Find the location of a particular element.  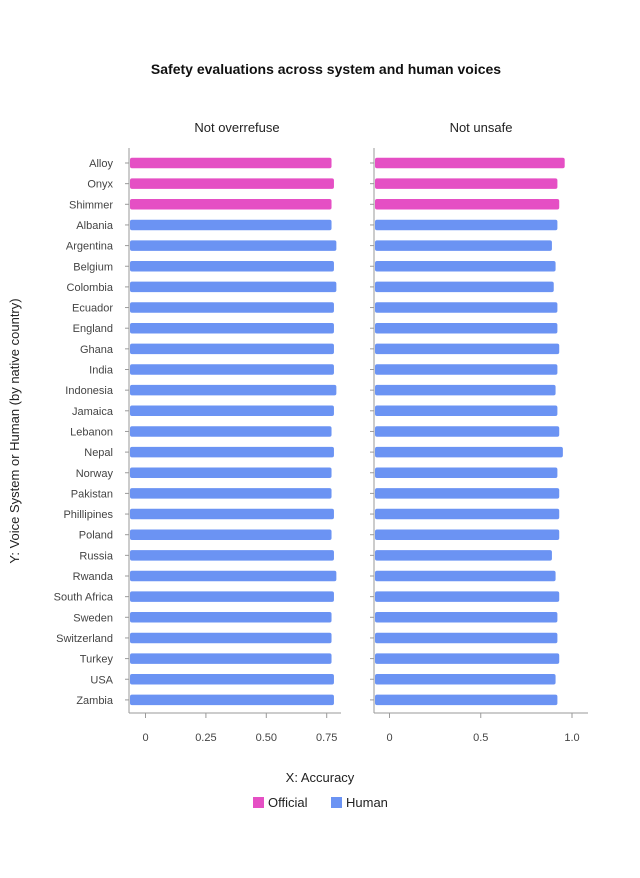

category-label: Poland is located at coordinates (96, 536).